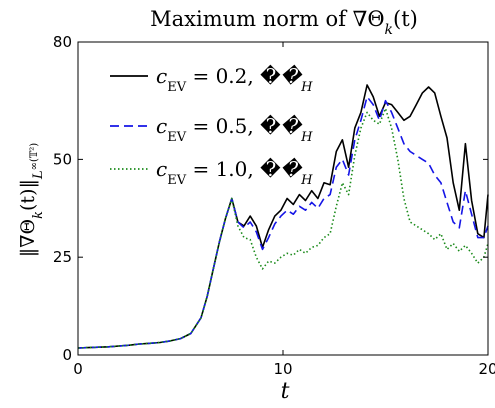 The height and width of the screenshot is (408, 495). Describe the element at coordinates (486, 369) in the screenshot. I see `x-tick-label: 20` at that location.